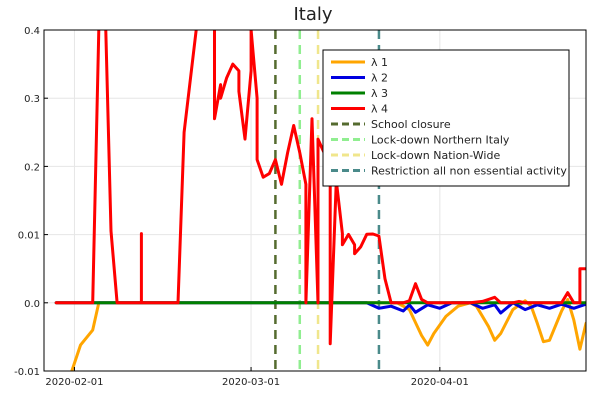 The height and width of the screenshot is (400, 600). What do you see at coordinates (32, 31) in the screenshot?
I see `y-tick-label: 0.4` at bounding box center [32, 31].